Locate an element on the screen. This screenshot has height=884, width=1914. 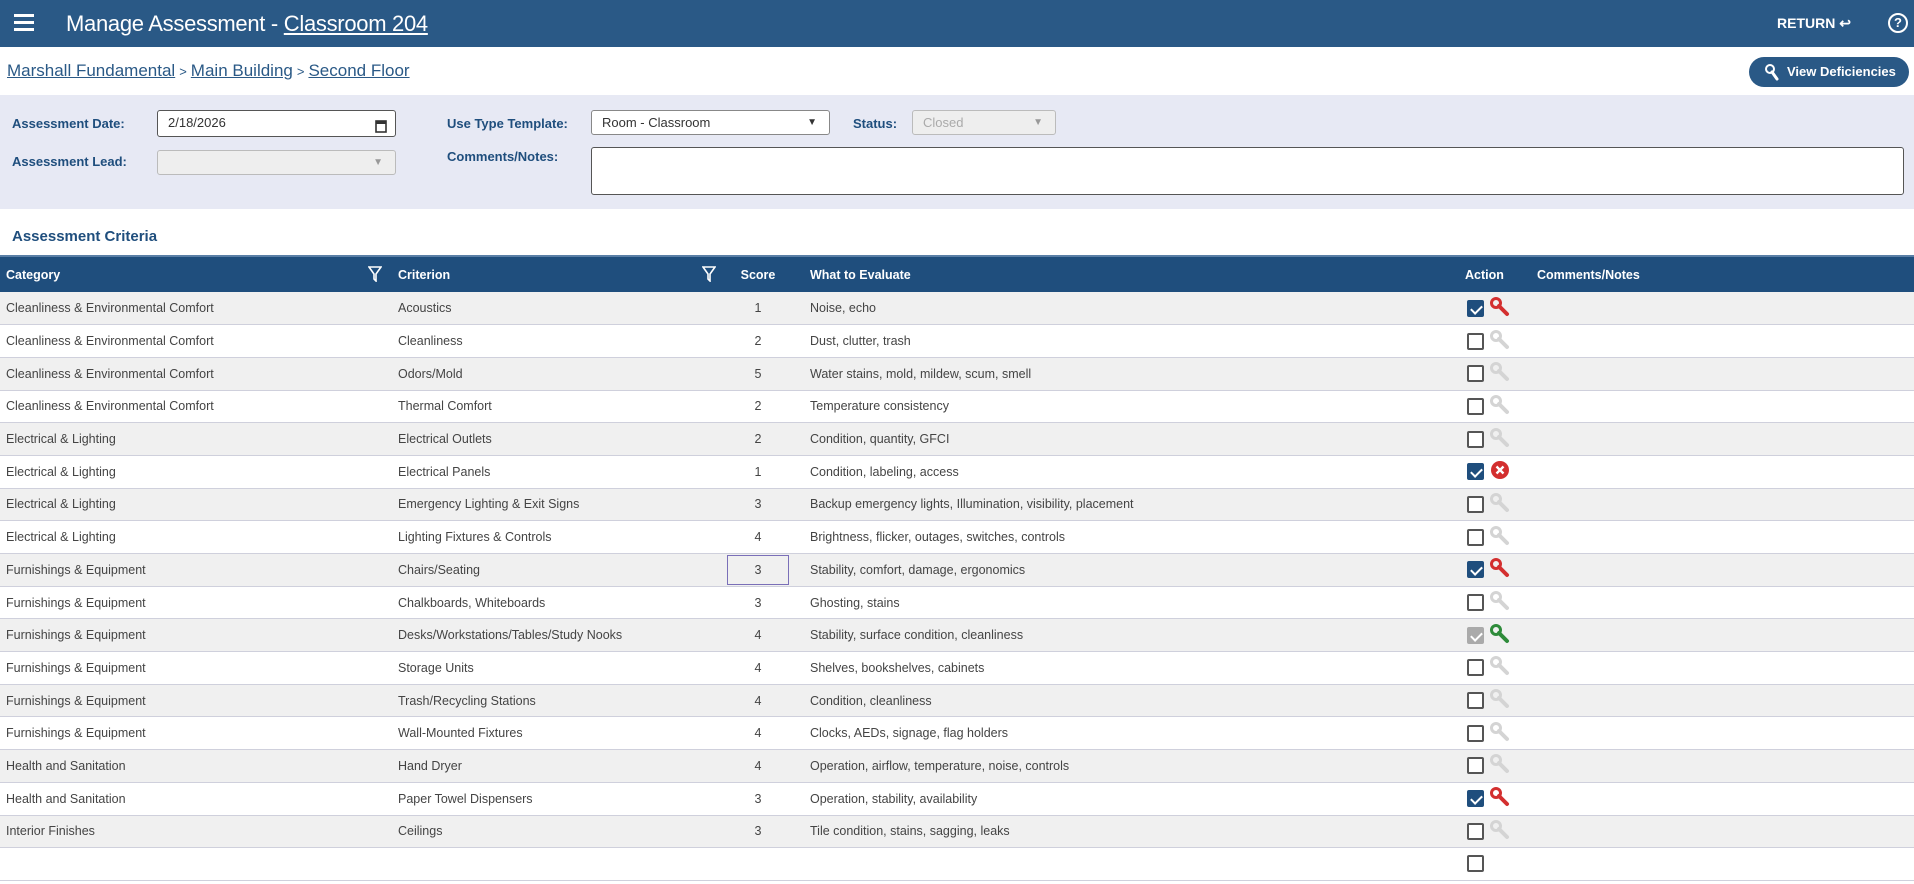
column-category: Category is located at coordinates (196, 273).